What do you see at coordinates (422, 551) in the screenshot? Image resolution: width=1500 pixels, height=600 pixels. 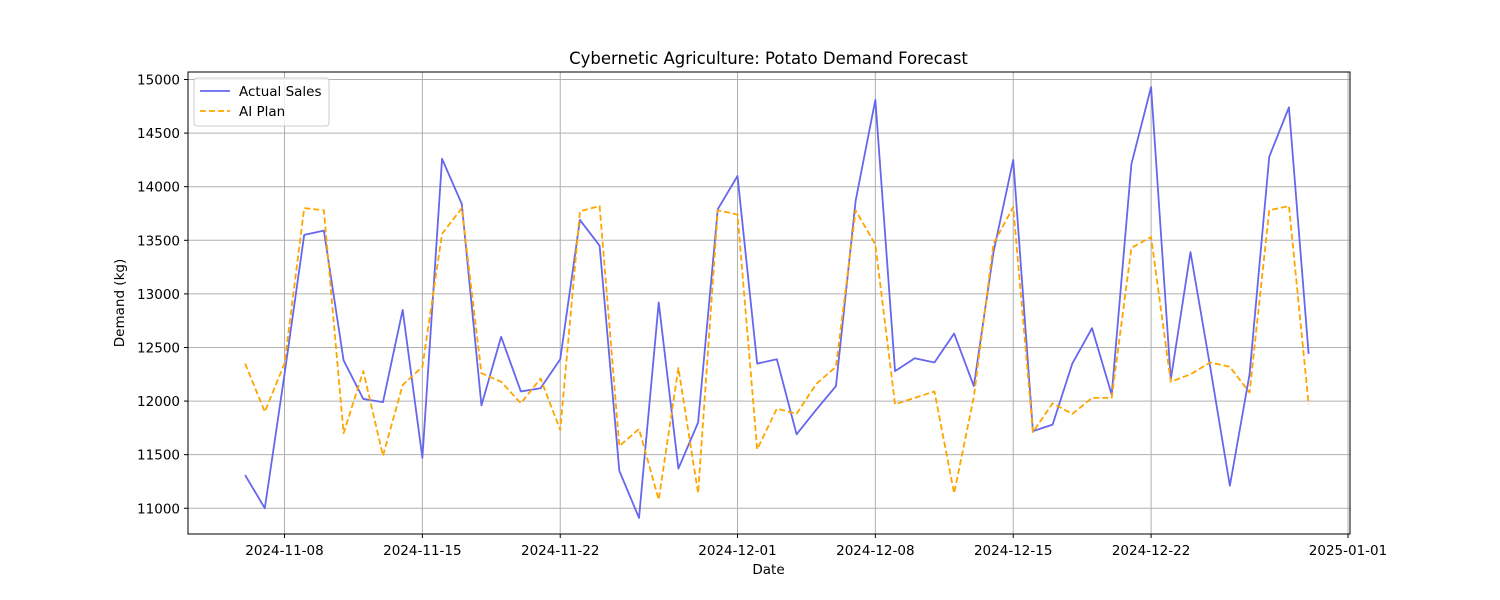 I see `x-tick-label: 2024-11-15` at bounding box center [422, 551].